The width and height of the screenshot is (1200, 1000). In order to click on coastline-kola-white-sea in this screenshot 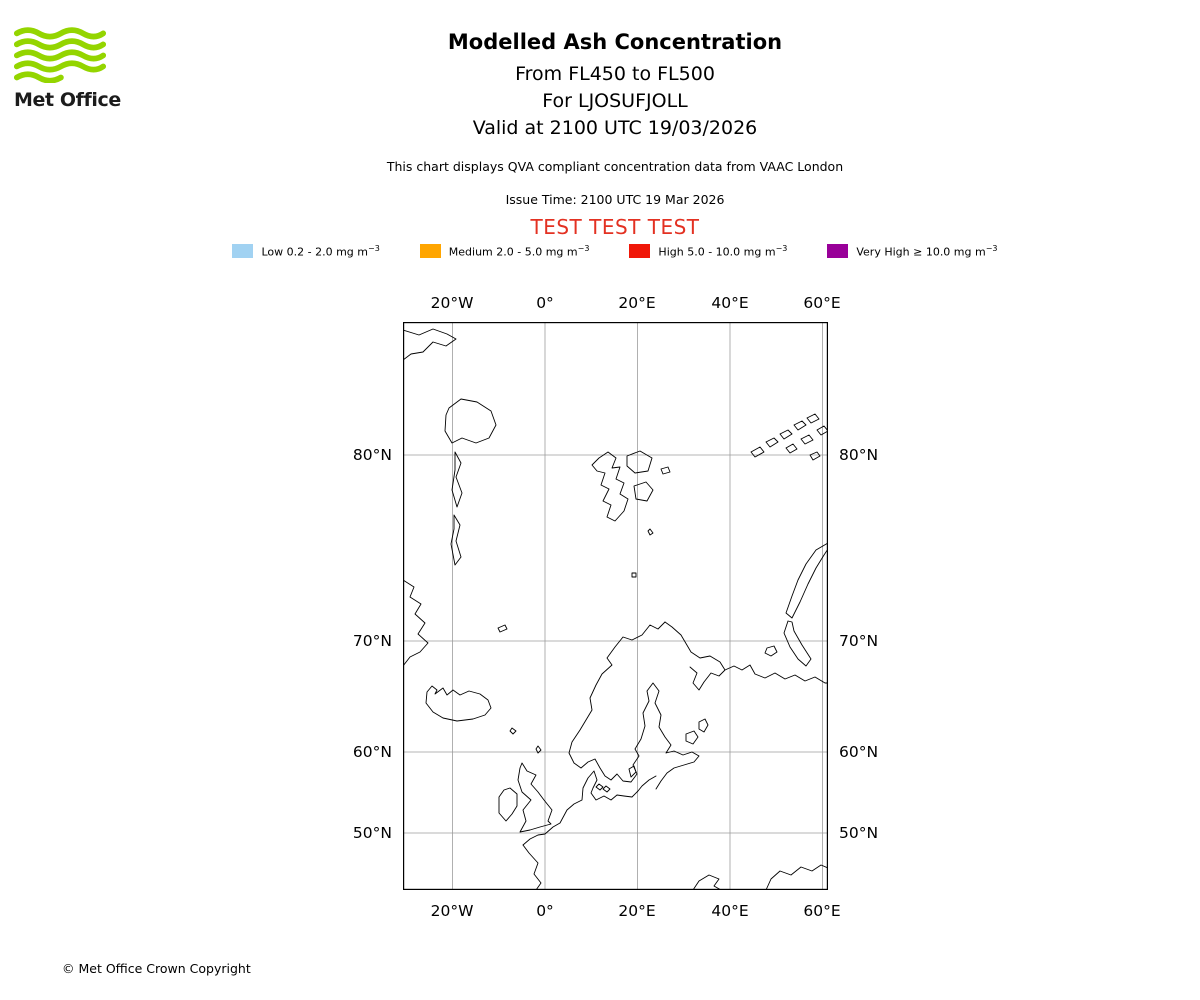, I will do `click(746, 656)`.